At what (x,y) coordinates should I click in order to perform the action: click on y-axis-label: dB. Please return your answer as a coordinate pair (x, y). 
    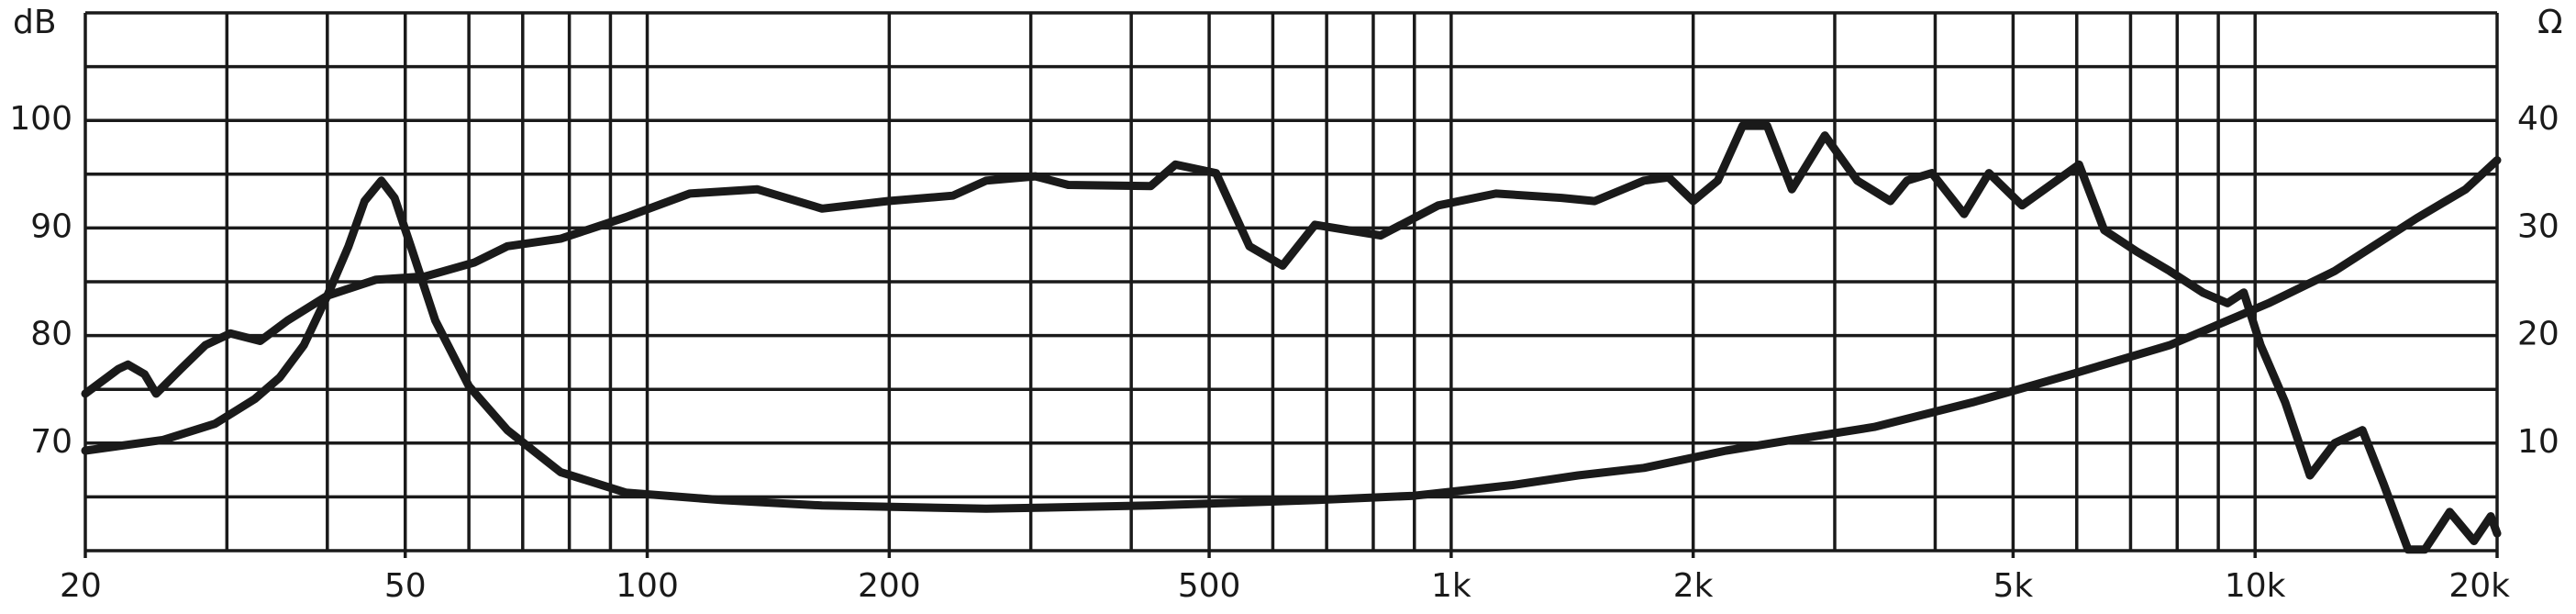
    Looking at the image, I should click on (35, 22).